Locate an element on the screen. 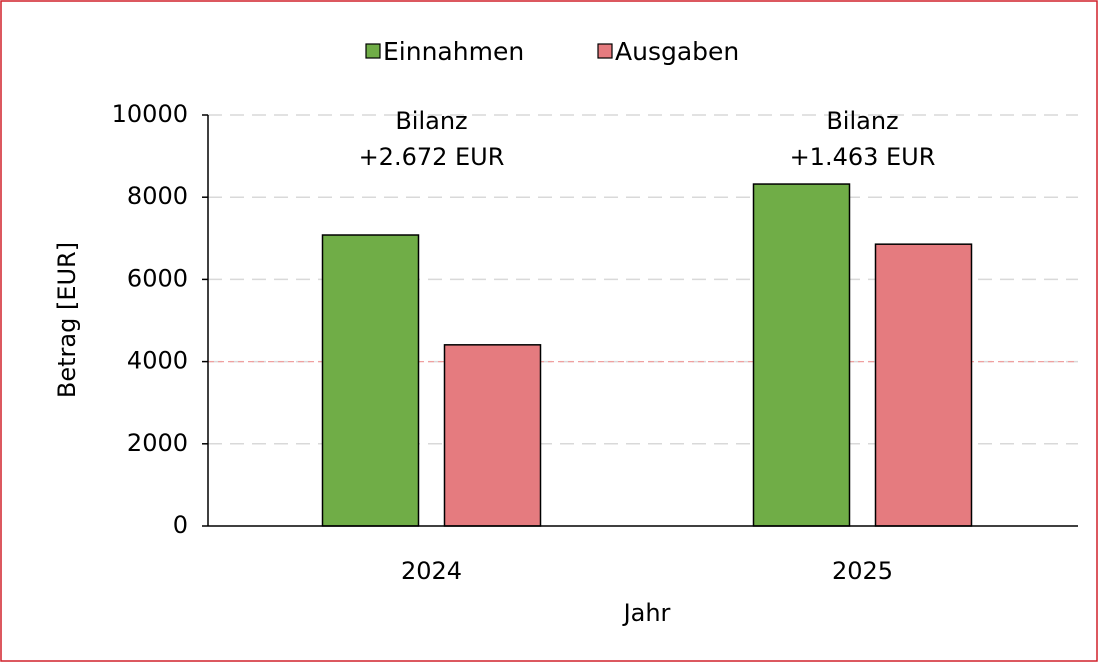 The image size is (1099, 663). x-tick-label: 2025 is located at coordinates (862, 571).